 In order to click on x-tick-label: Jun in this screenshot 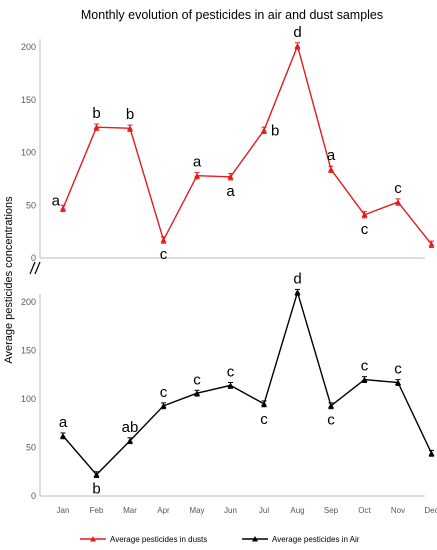, I will do `click(230, 510)`.